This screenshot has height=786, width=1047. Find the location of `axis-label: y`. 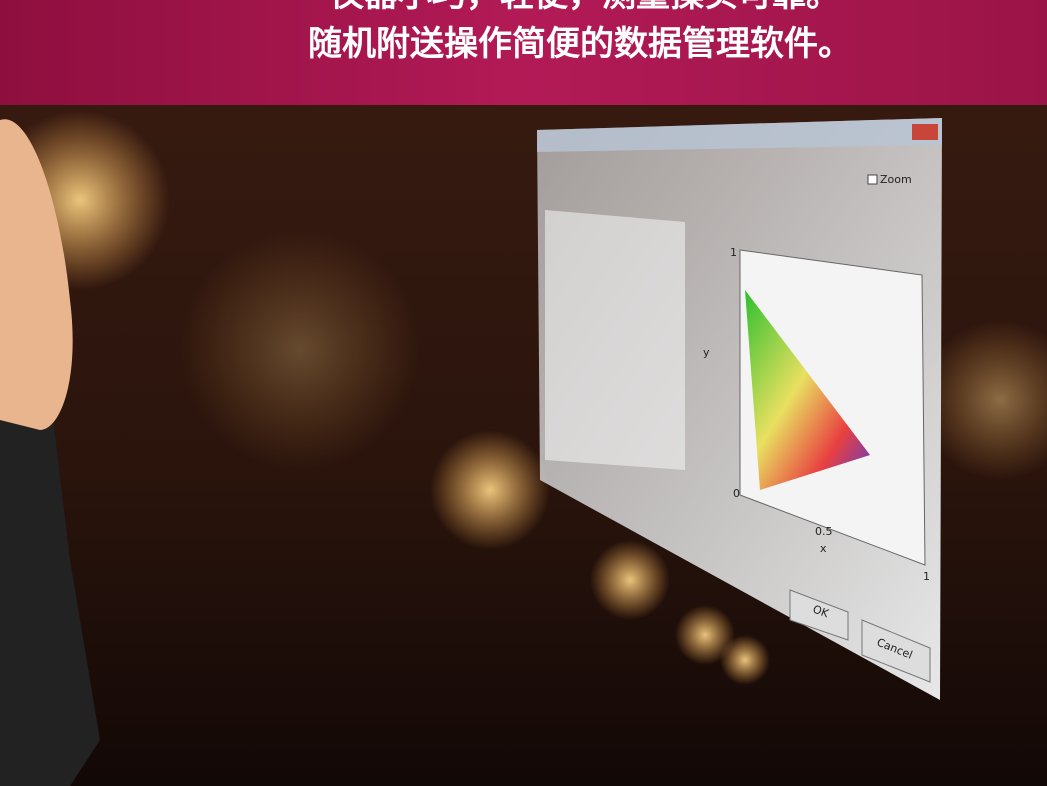

axis-label: y is located at coordinates (706, 352).